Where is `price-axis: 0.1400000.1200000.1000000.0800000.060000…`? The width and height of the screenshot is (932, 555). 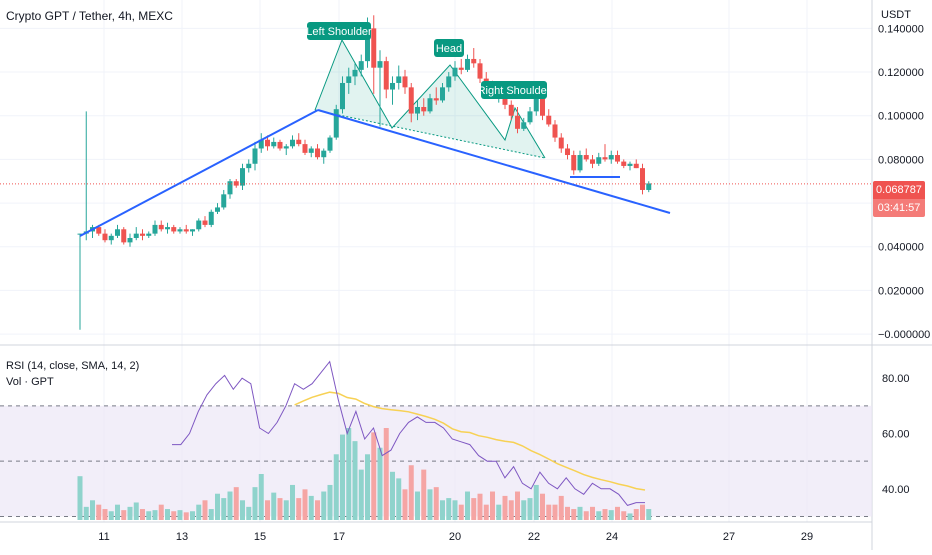 price-axis: 0.1400000.1200000.1000000.0800000.060000… is located at coordinates (904, 259).